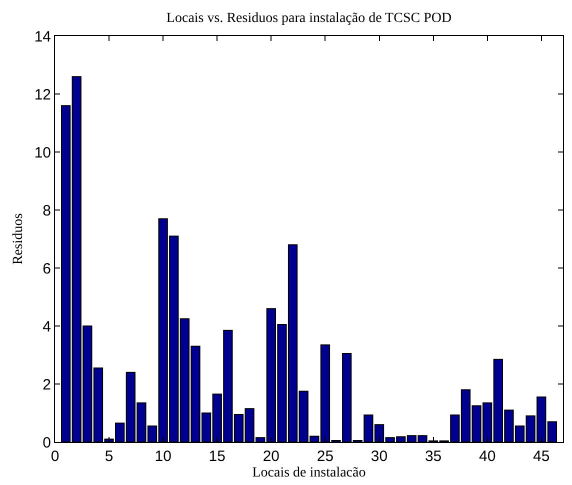 This screenshot has width=572, height=485. What do you see at coordinates (541, 456) in the screenshot?
I see `x-tick-label: 45` at bounding box center [541, 456].